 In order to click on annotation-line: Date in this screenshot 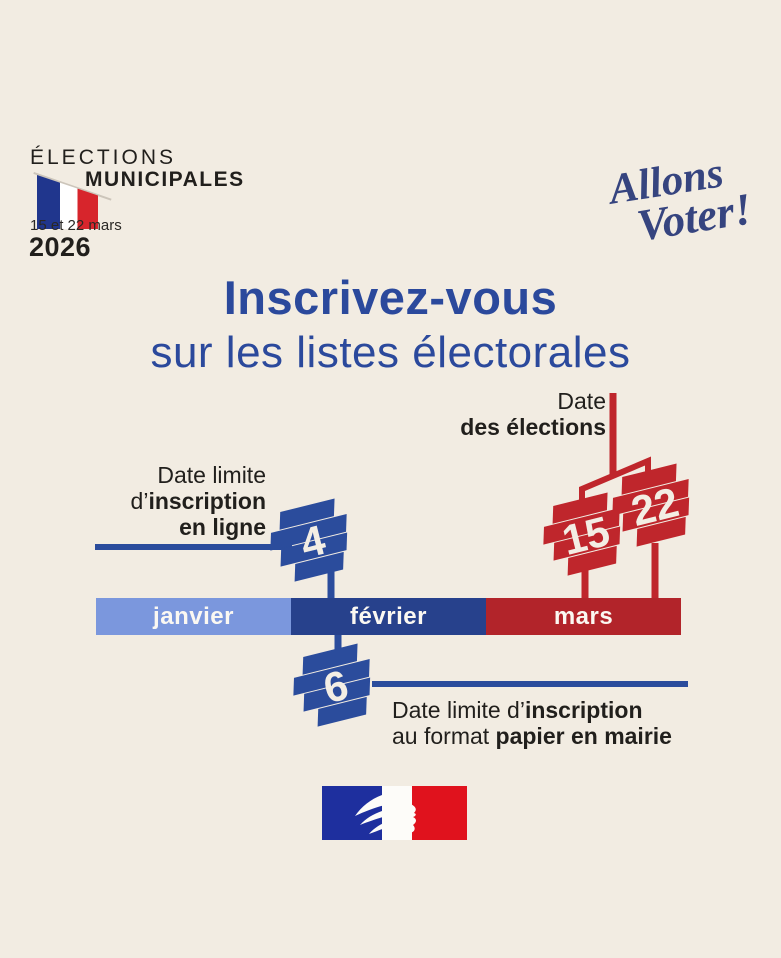, I will do `click(581, 401)`.